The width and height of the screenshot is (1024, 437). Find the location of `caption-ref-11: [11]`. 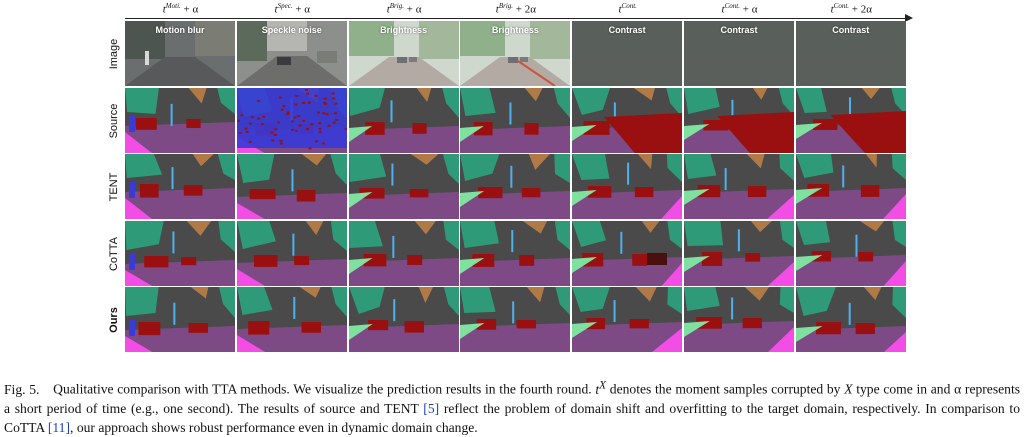

caption-ref-11: [11] is located at coordinates (59, 427).